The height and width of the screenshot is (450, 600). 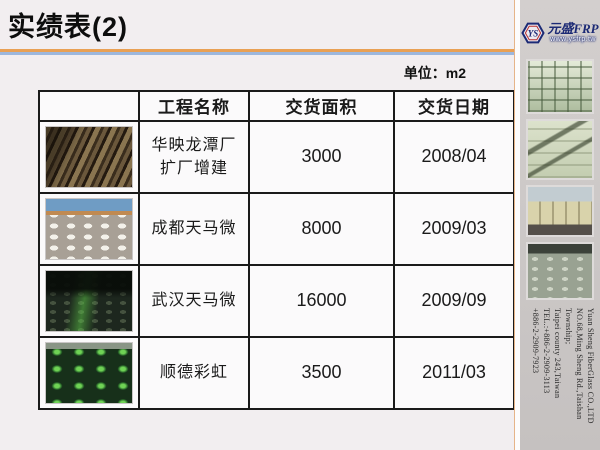 What do you see at coordinates (546, 351) in the screenshot?
I see `company-info-line: TEL.:+886-2-2909-3113` at bounding box center [546, 351].